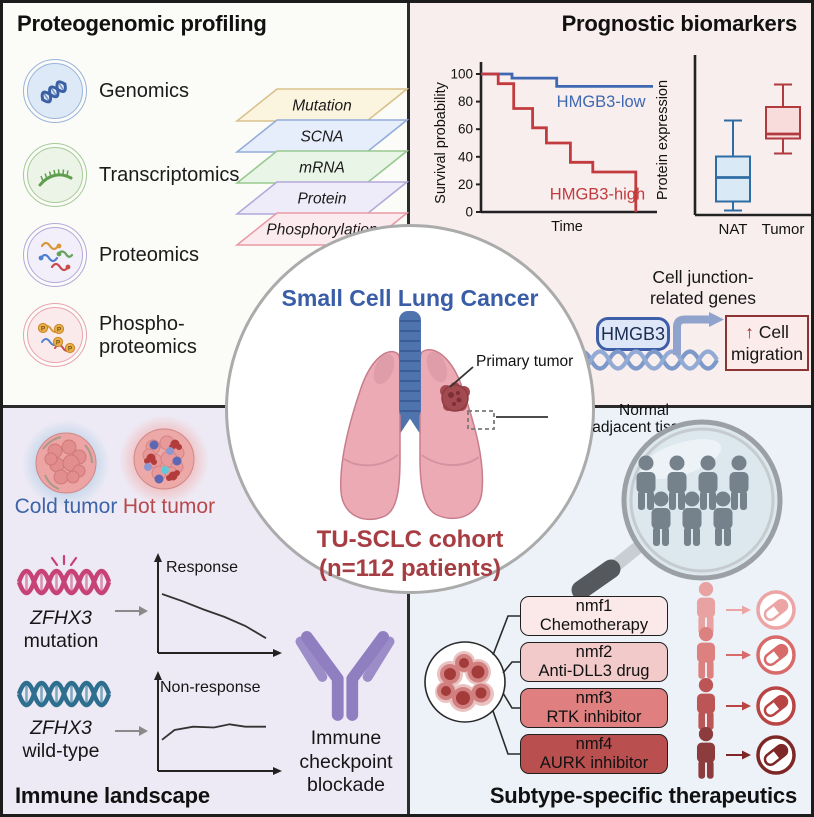 The height and width of the screenshot is (817, 814). I want to click on dna-icon, so click(53, 92).